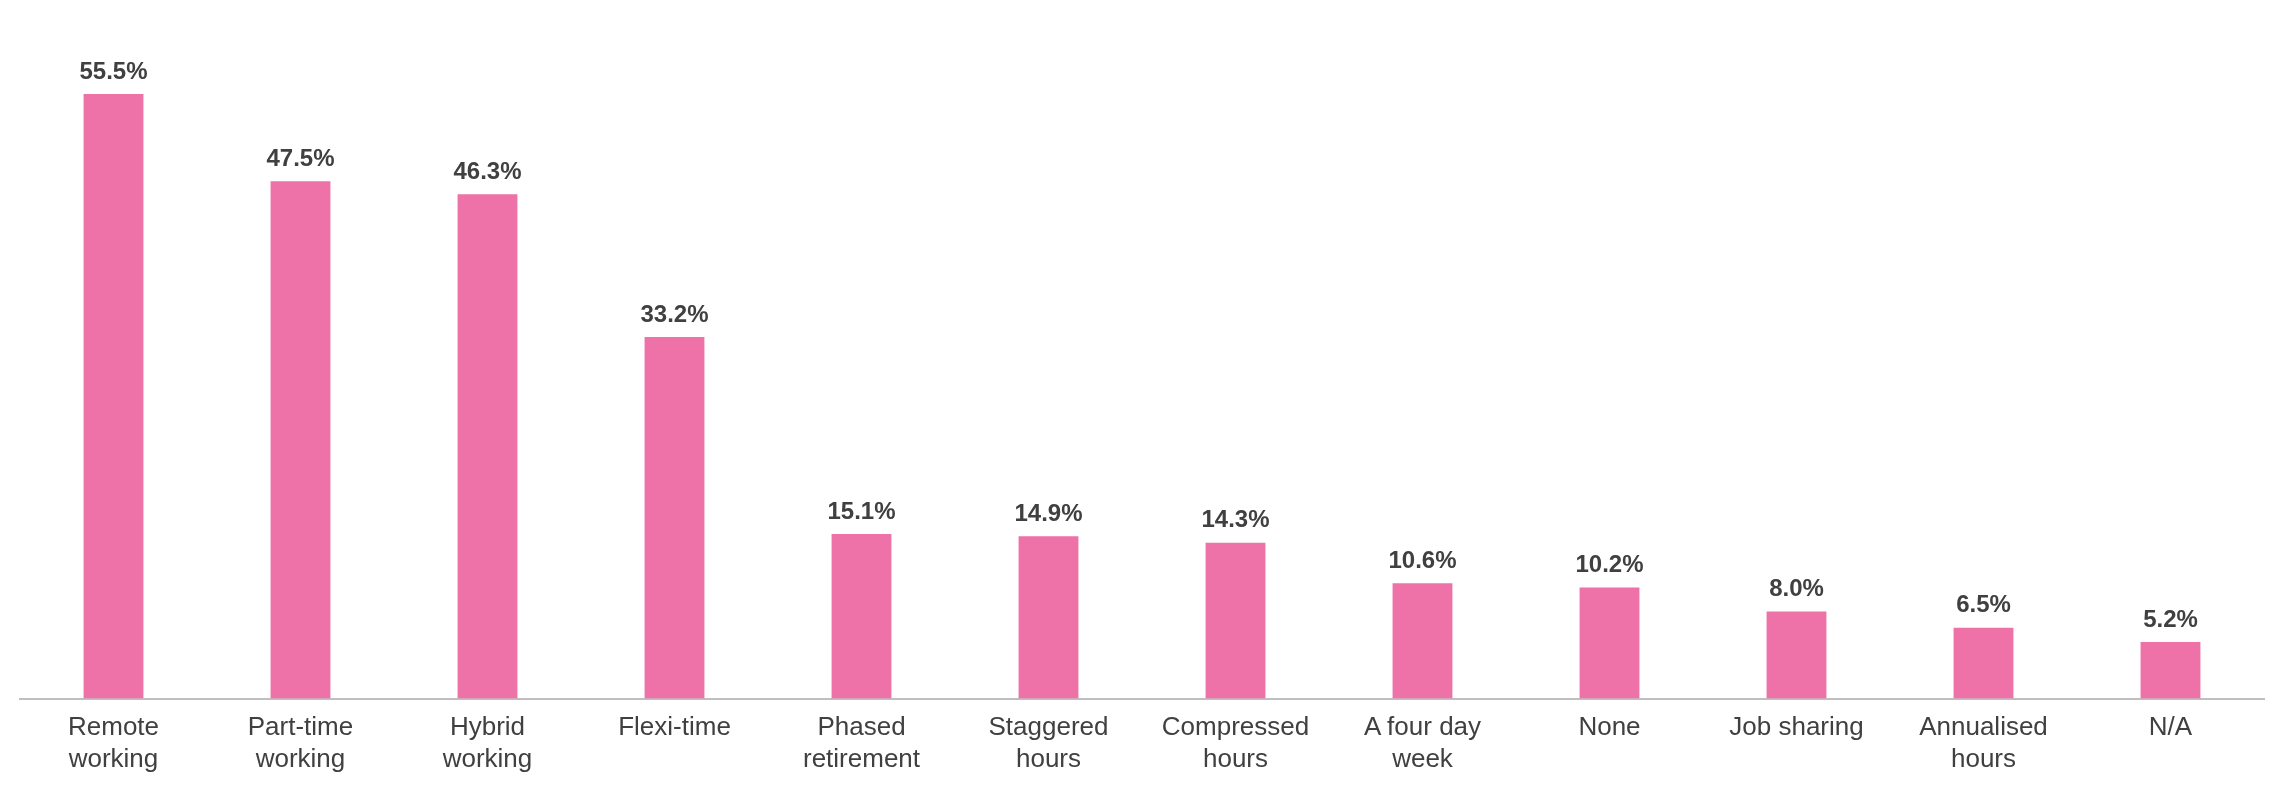  Describe the element at coordinates (1422, 742) in the screenshot. I see `x-tick-label: A four day week` at that location.